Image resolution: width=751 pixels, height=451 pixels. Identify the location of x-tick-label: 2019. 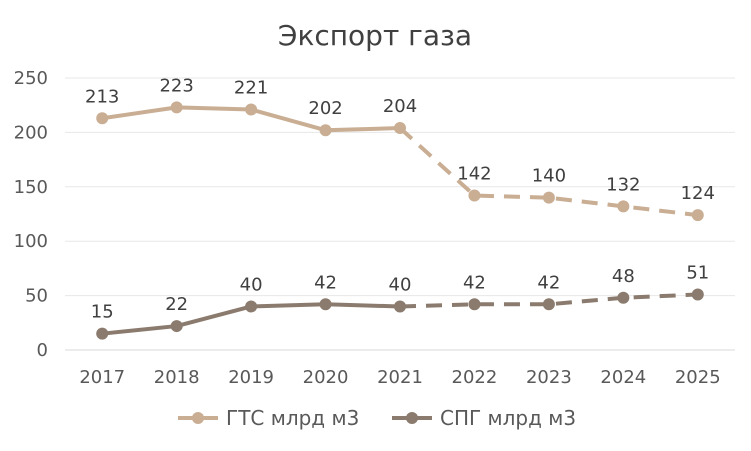
(251, 377).